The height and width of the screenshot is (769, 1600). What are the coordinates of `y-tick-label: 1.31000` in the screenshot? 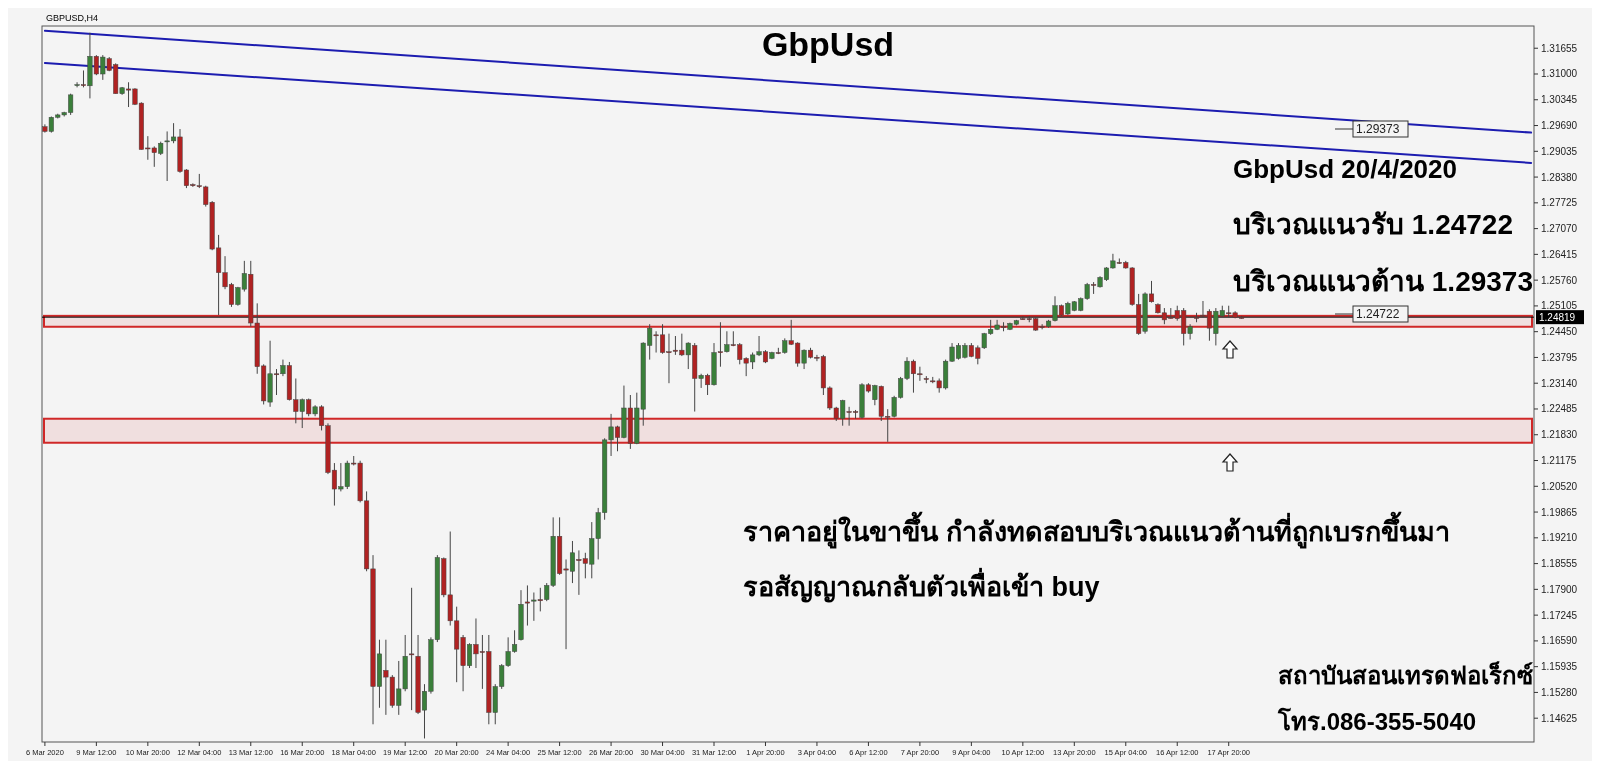 It's located at (1559, 74).